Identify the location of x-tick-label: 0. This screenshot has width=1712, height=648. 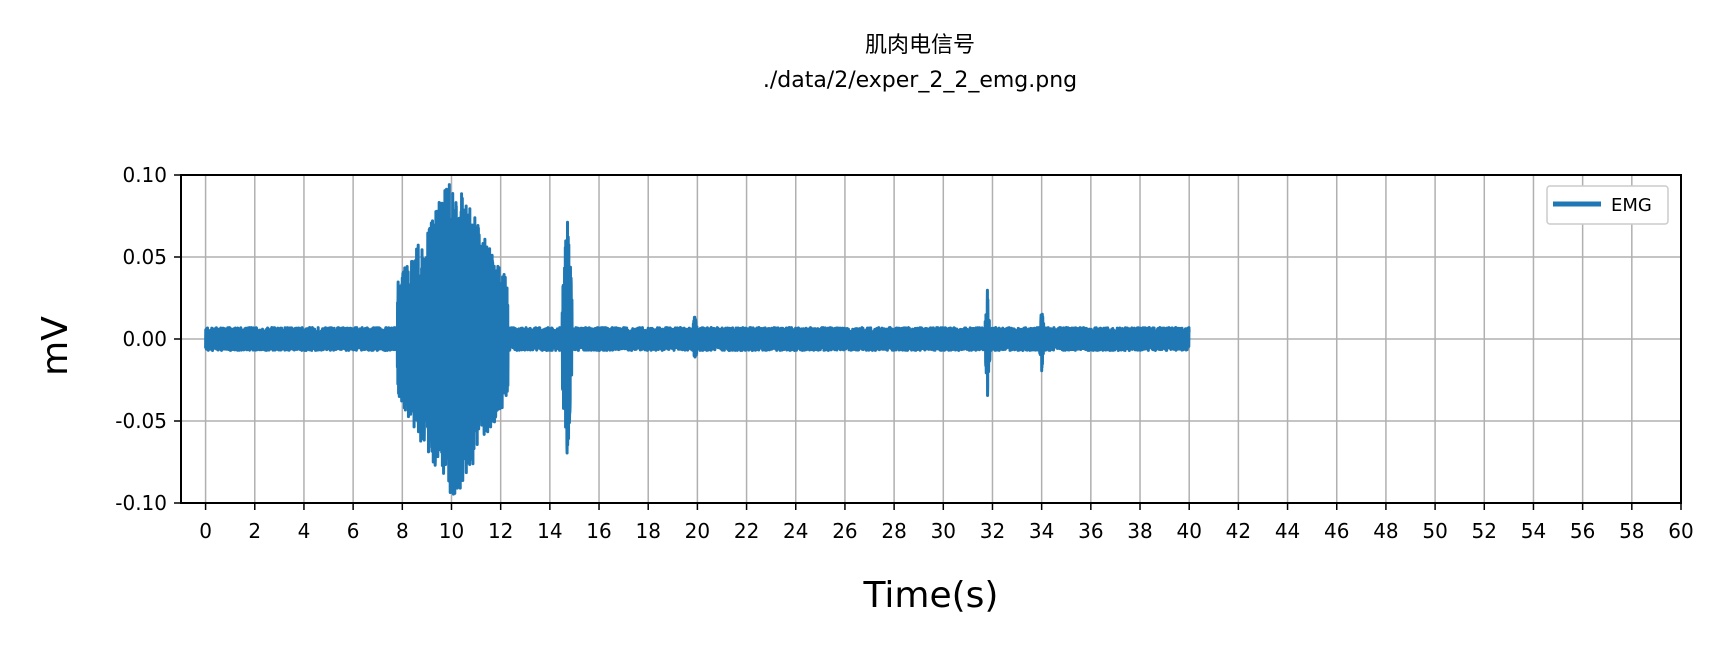
(205, 531).